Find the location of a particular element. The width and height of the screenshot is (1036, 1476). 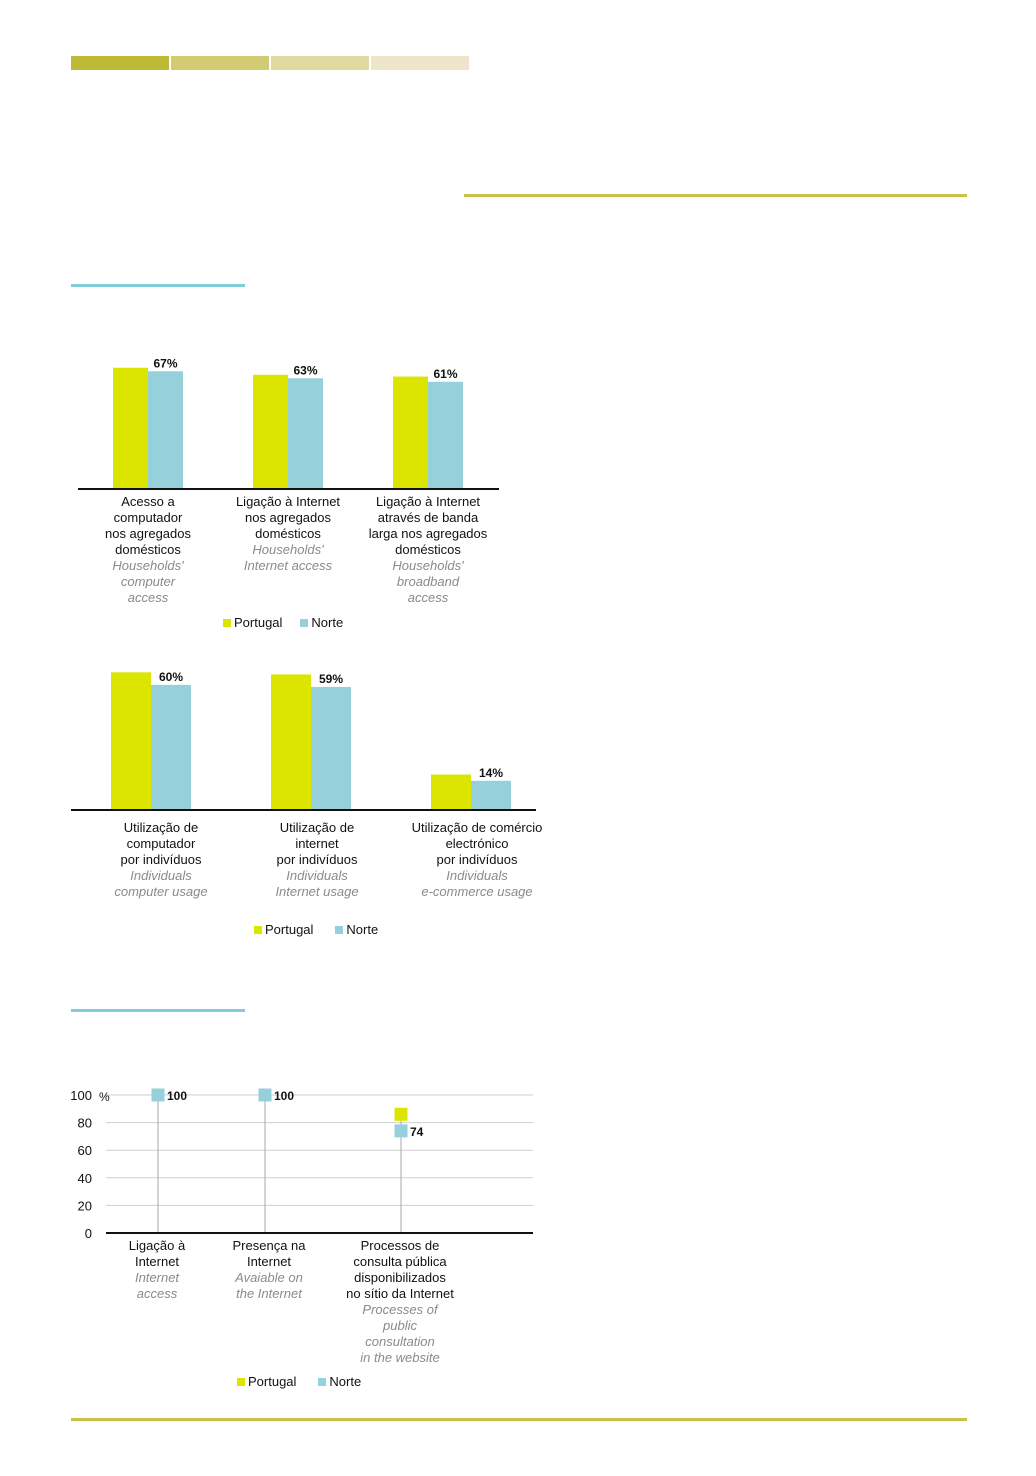

y-tick-label: 60 is located at coordinates (85, 1150).